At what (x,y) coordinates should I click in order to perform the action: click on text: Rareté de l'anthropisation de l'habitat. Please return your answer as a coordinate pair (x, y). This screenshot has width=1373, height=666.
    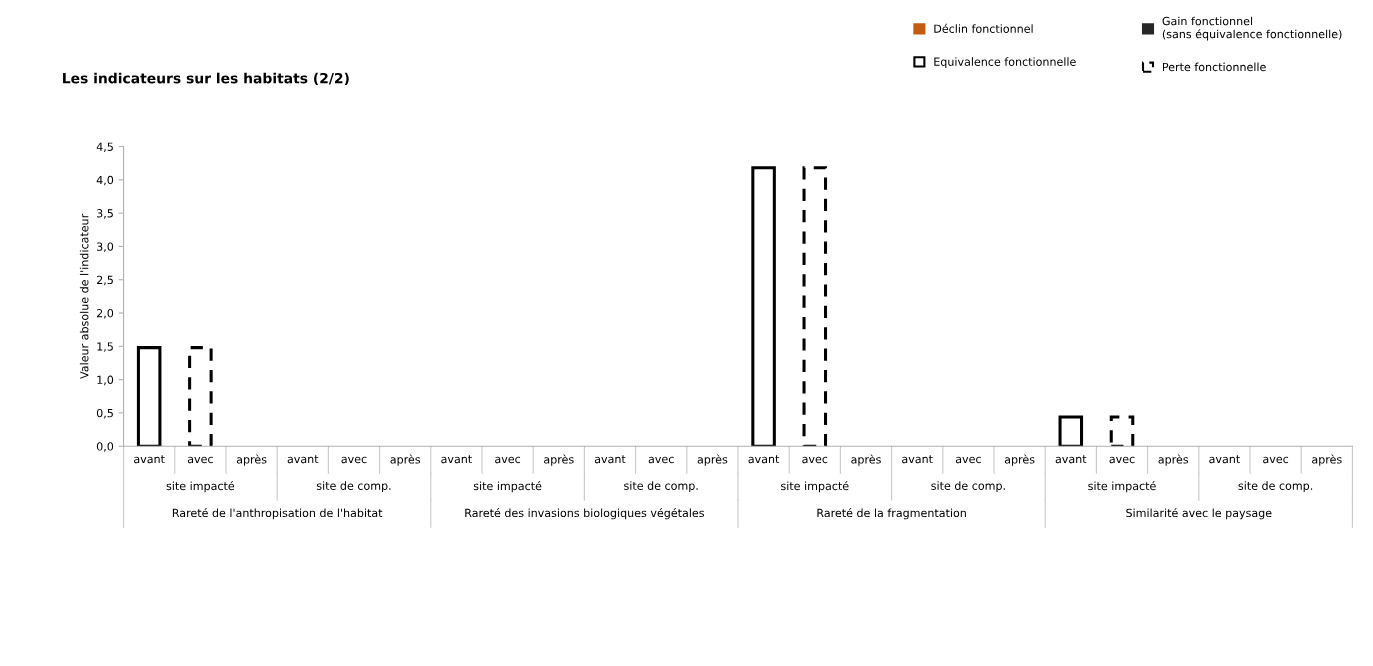
    Looking at the image, I should click on (277, 514).